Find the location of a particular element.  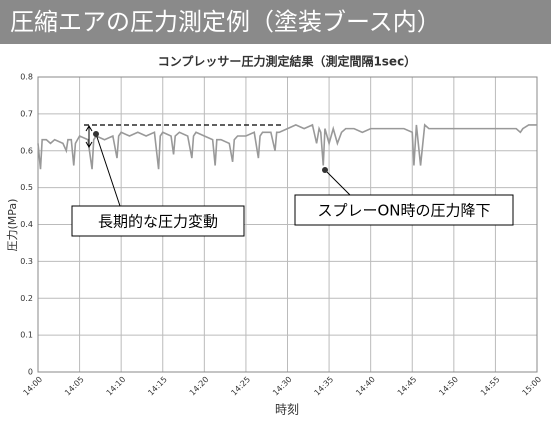

x-tick-label: 15:00 is located at coordinates (532, 386).